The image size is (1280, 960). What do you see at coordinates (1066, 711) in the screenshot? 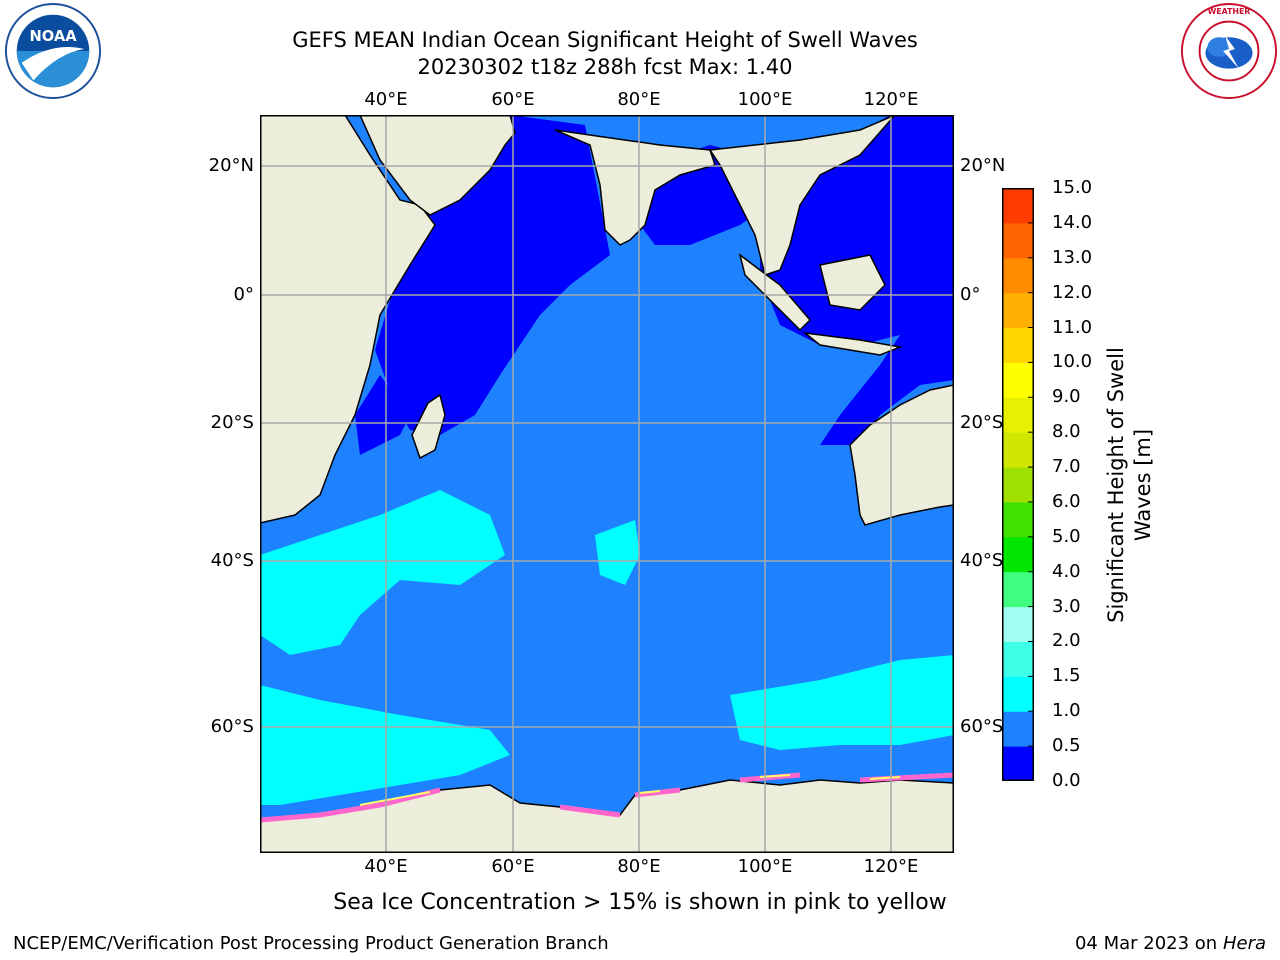
I see `colorbar-tick-label: 1.0` at bounding box center [1066, 711].